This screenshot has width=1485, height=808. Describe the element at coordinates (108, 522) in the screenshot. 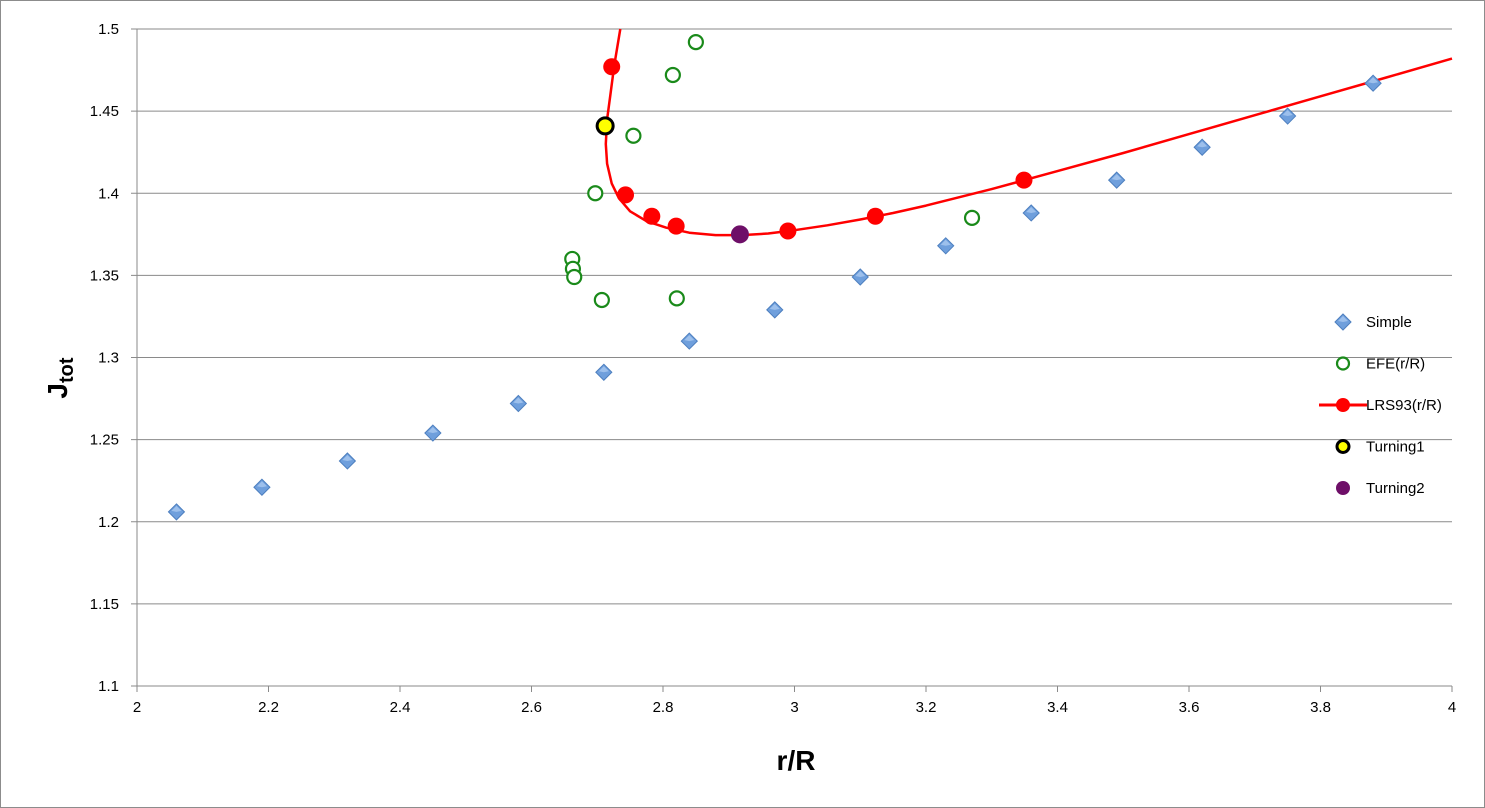

I see `y-tick-label: 1.2` at that location.